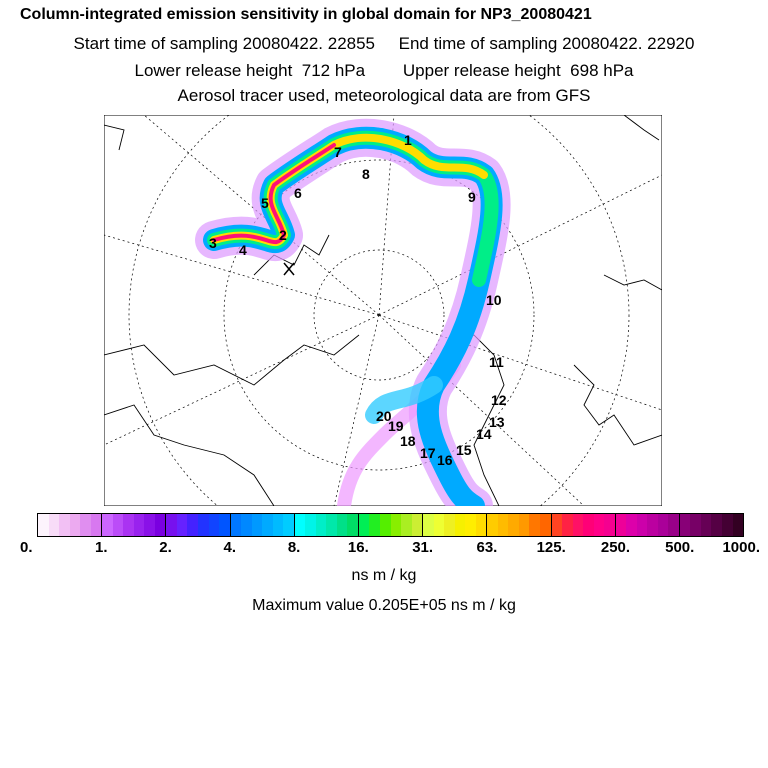  I want to click on traj-label: 10, so click(494, 300).